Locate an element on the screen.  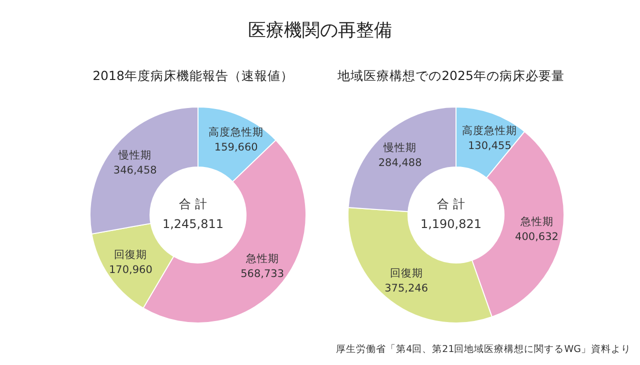
data-label: 375,246 is located at coordinates (406, 288).